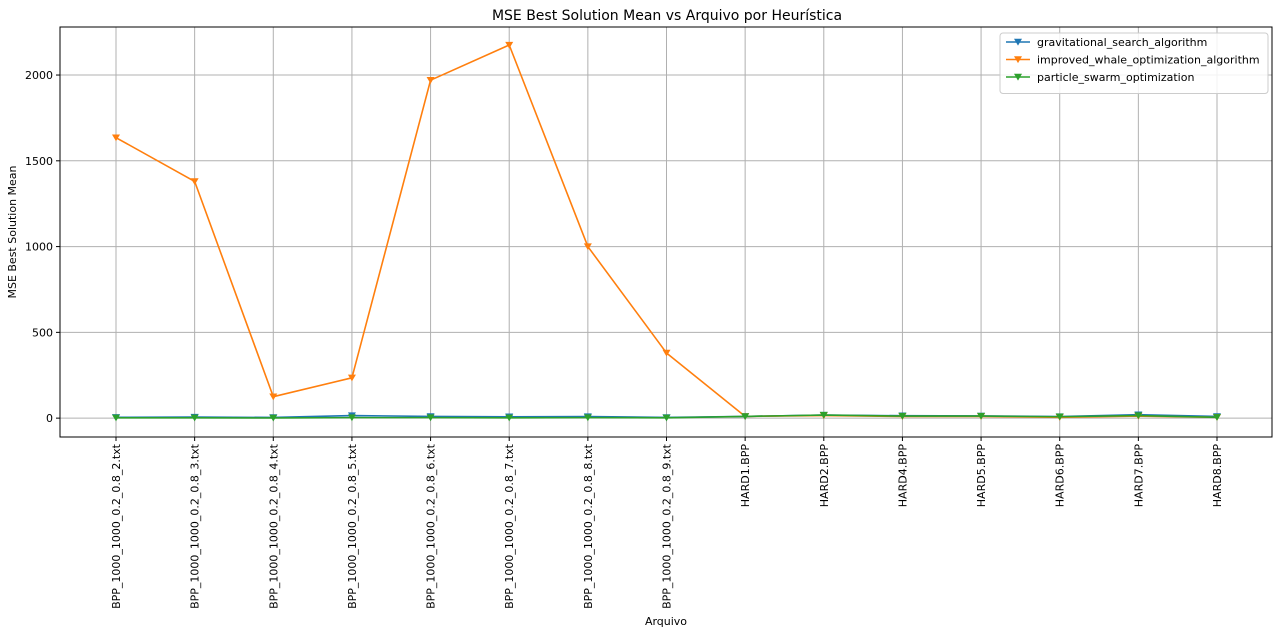  What do you see at coordinates (1138, 476) in the screenshot?
I see `x-tick-label: HARD7.BPP` at bounding box center [1138, 476].